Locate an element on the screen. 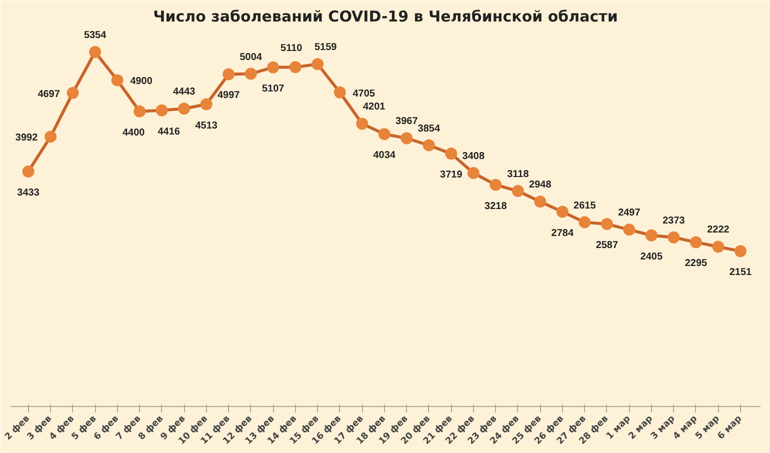 The height and width of the screenshot is (453, 770). data-label: 2948 is located at coordinates (540, 185).